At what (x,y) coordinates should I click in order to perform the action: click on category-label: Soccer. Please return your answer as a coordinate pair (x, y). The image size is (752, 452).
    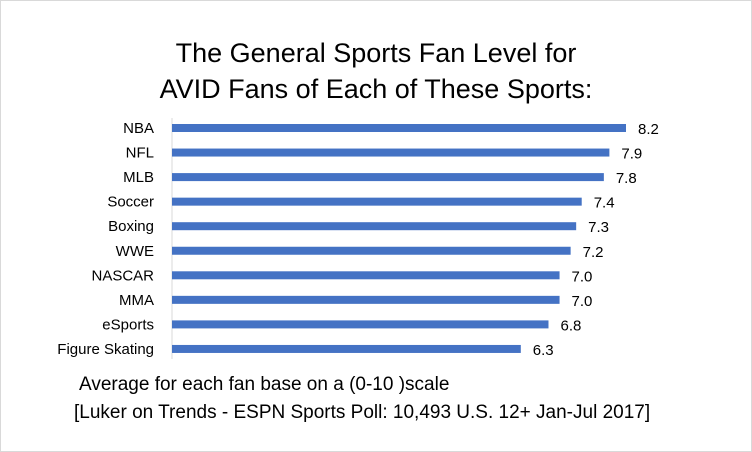
    Looking at the image, I should click on (130, 202).